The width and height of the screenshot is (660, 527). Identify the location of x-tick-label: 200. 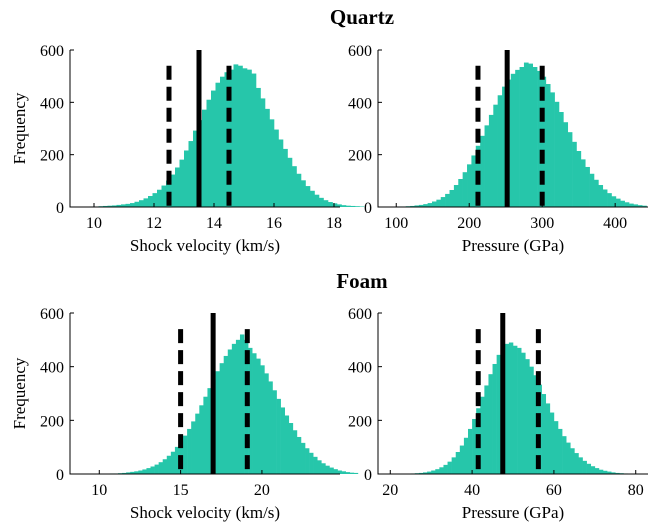
(469, 223).